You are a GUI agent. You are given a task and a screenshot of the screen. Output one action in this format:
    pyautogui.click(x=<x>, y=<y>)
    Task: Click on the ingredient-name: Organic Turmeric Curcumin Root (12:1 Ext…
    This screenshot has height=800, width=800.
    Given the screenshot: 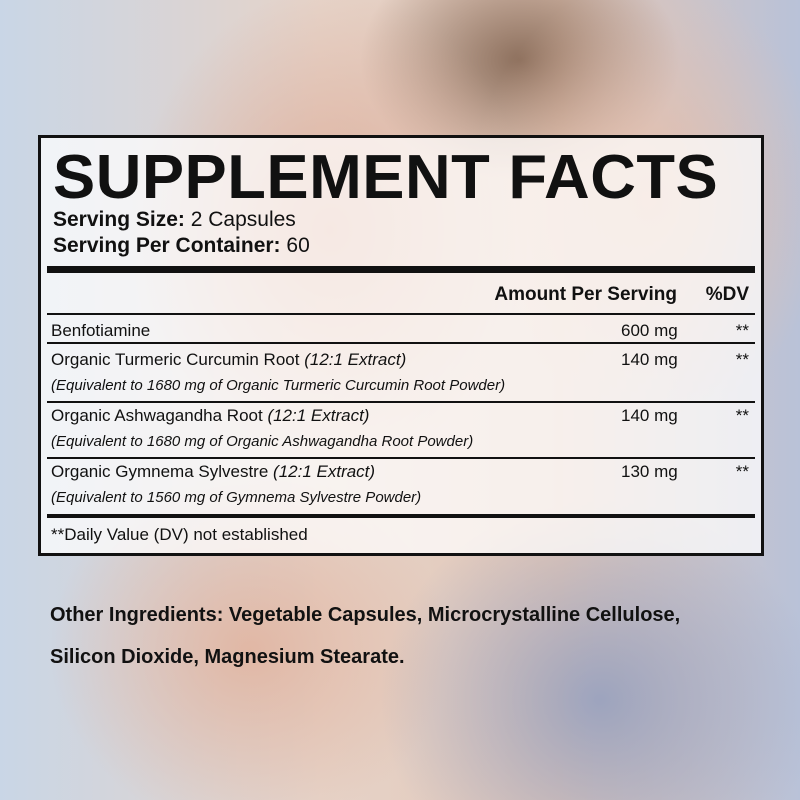 What is the action you would take?
    pyautogui.click(x=228, y=360)
    